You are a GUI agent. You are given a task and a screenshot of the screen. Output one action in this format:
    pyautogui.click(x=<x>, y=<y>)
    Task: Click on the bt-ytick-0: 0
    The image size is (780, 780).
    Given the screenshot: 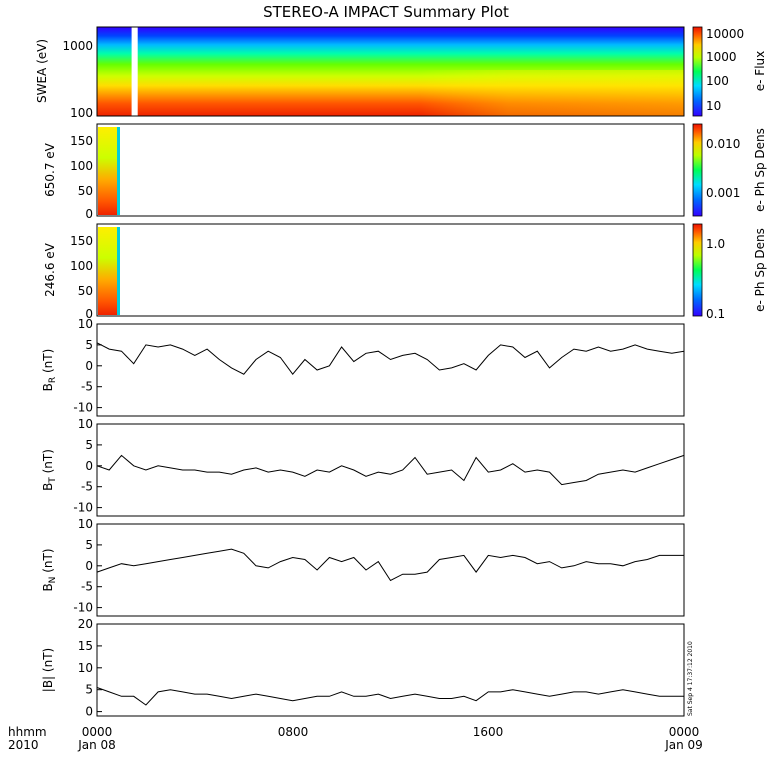 What is the action you would take?
    pyautogui.click(x=89, y=466)
    